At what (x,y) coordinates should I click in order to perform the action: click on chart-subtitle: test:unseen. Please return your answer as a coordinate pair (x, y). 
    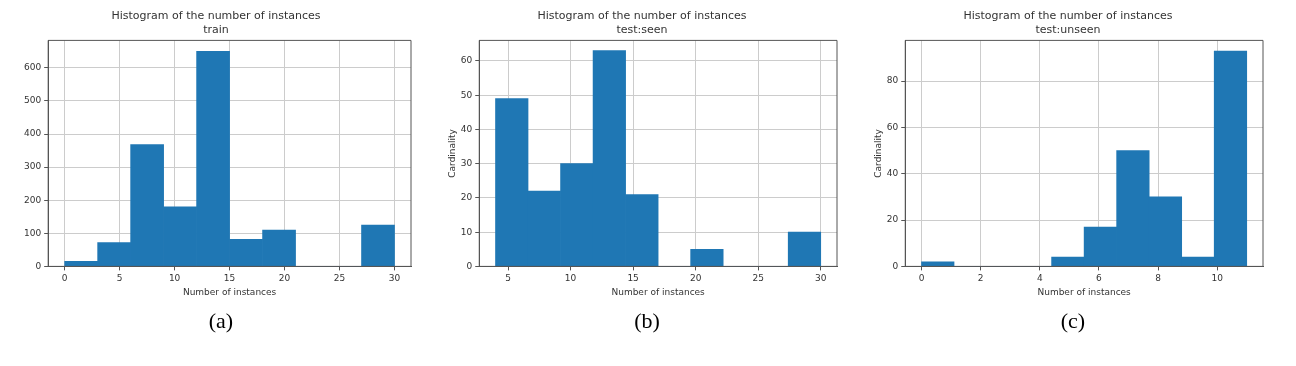
    Looking at the image, I should click on (1068, 29).